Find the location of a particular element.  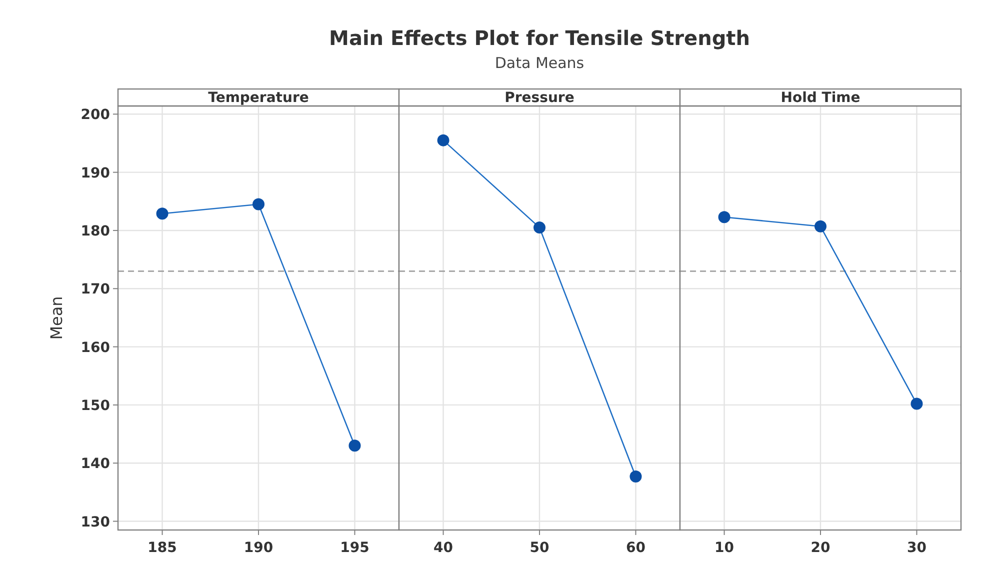

x-axis-title: Temperature is located at coordinates (258, 98).